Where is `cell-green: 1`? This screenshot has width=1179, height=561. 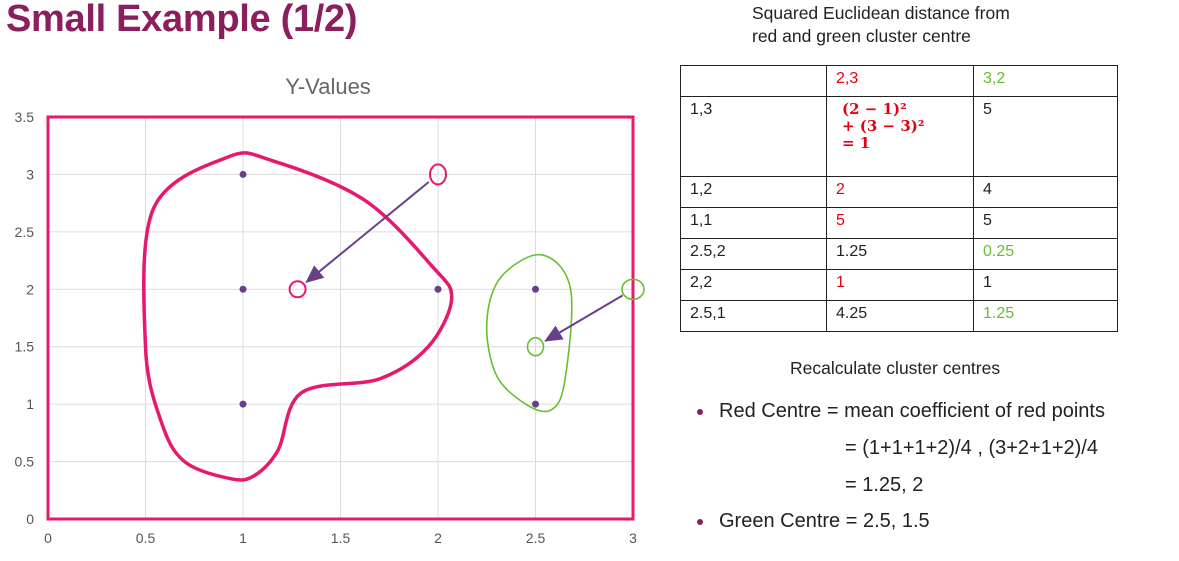 cell-green: 1 is located at coordinates (1045, 285).